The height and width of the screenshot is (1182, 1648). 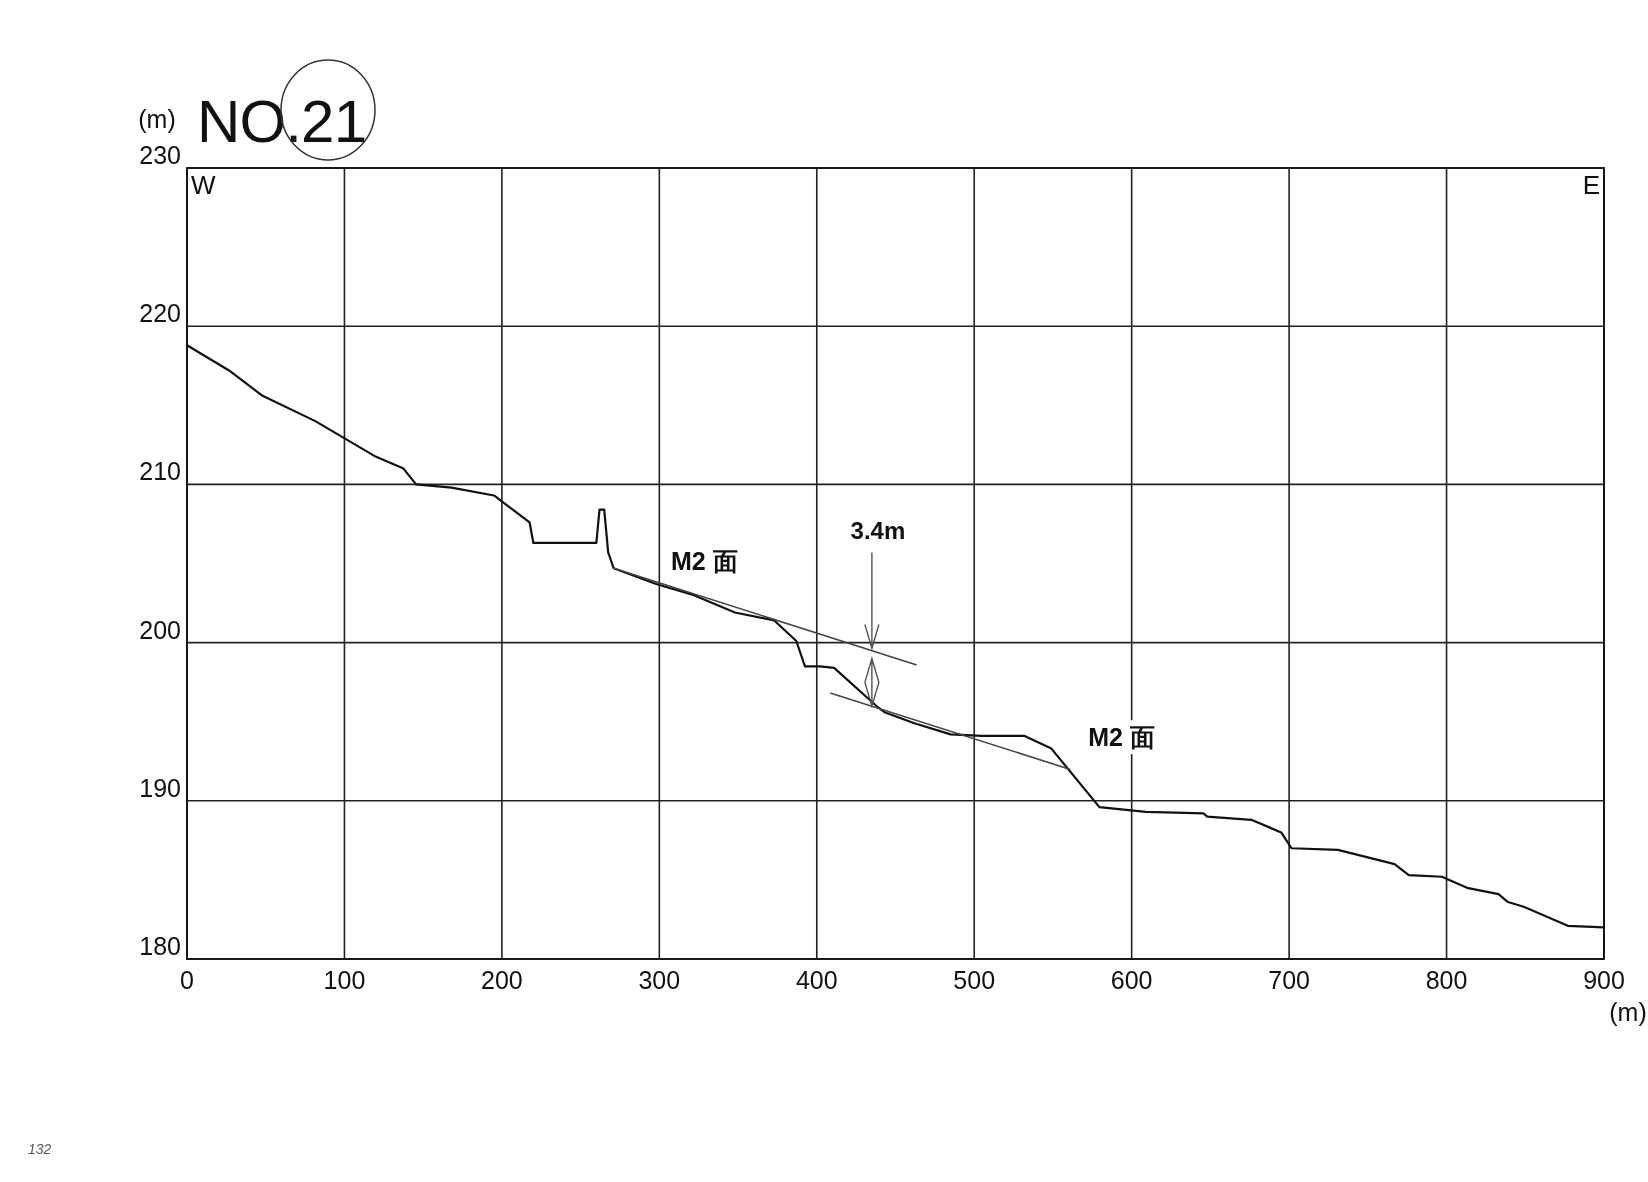 What do you see at coordinates (1628, 1012) in the screenshot?
I see `x-axis-title: (m)` at bounding box center [1628, 1012].